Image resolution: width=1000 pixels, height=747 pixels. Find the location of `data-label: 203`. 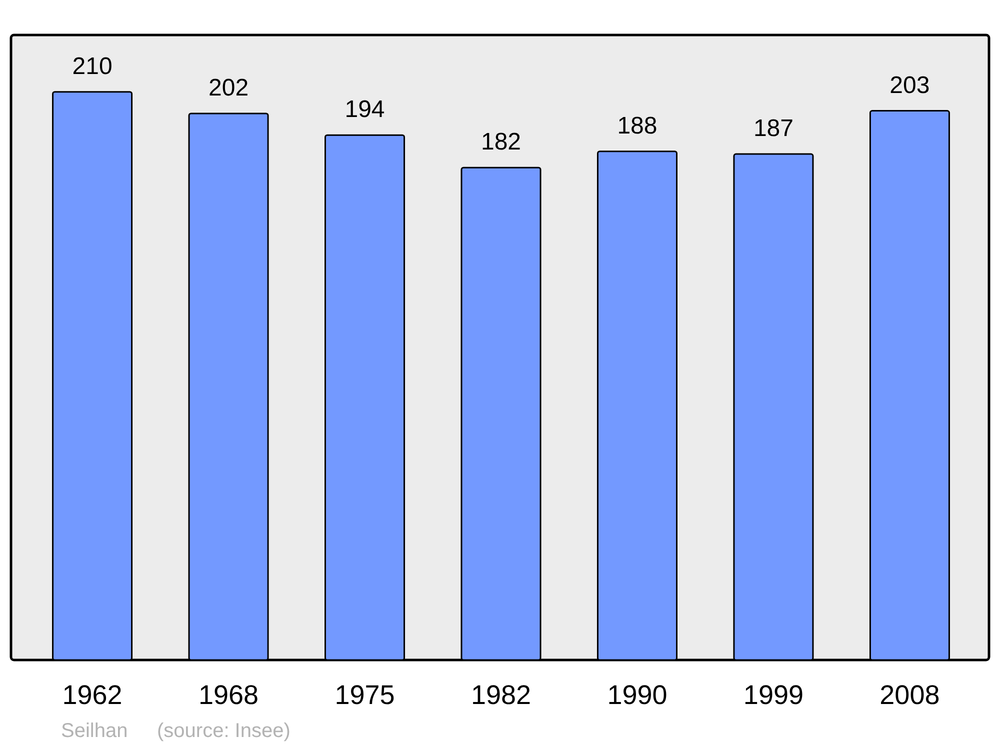

data-label: 203 is located at coordinates (910, 85).